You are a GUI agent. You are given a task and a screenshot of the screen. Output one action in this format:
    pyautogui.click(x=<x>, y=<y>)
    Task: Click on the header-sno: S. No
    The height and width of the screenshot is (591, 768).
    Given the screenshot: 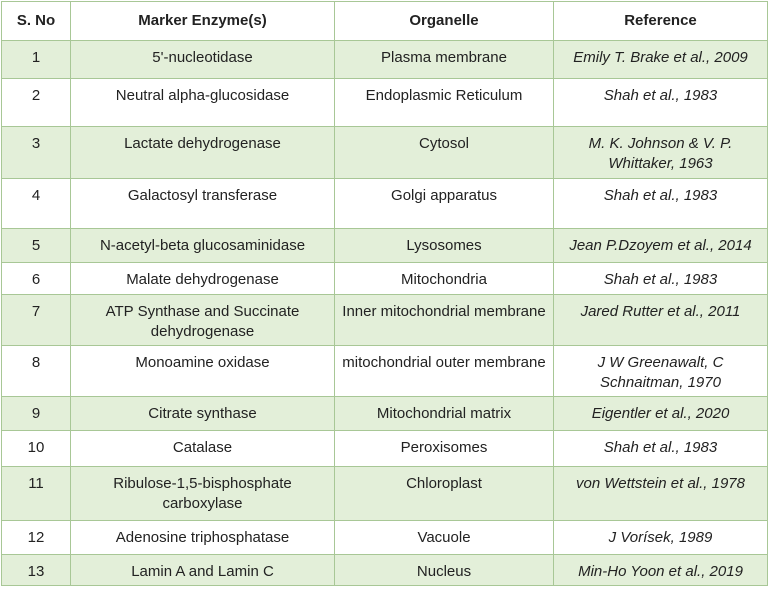 What is the action you would take?
    pyautogui.click(x=36, y=21)
    